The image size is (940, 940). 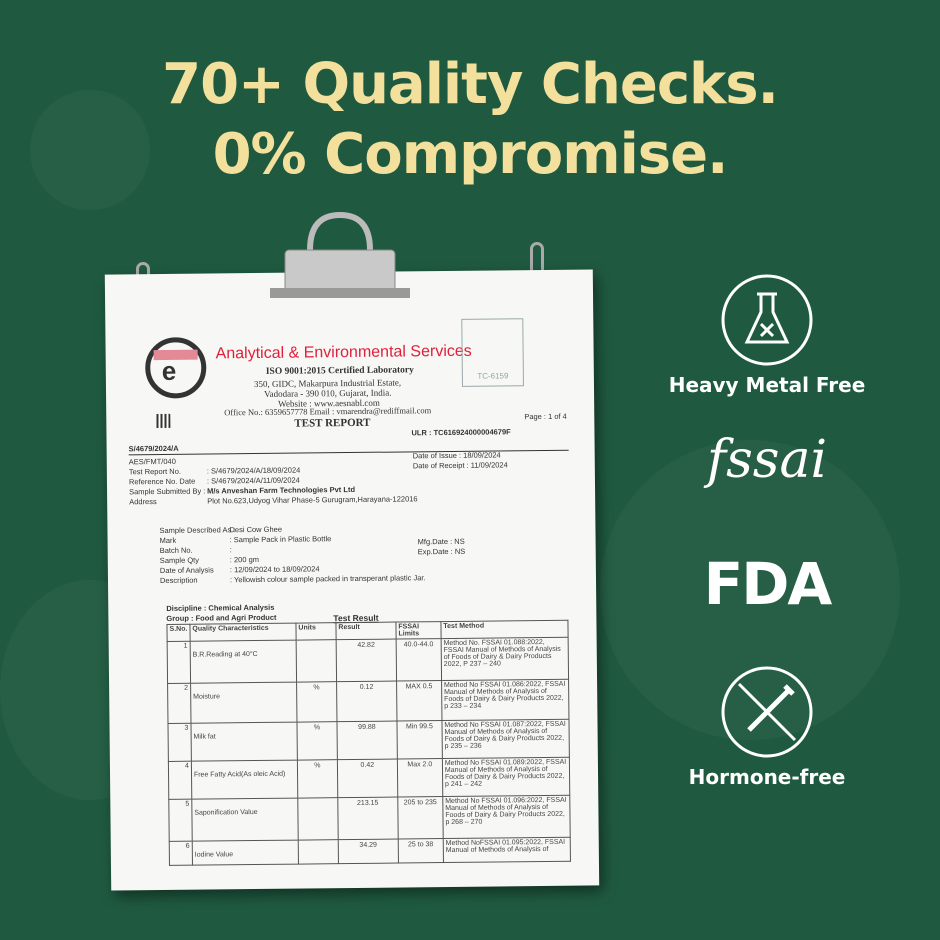 What do you see at coordinates (181, 853) in the screenshot?
I see `cell-sno: 6` at bounding box center [181, 853].